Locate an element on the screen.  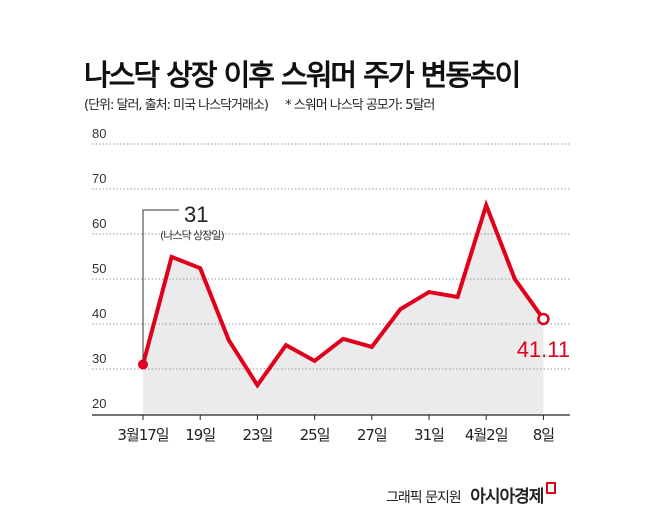
y-tick-label: 50 is located at coordinates (99, 268).